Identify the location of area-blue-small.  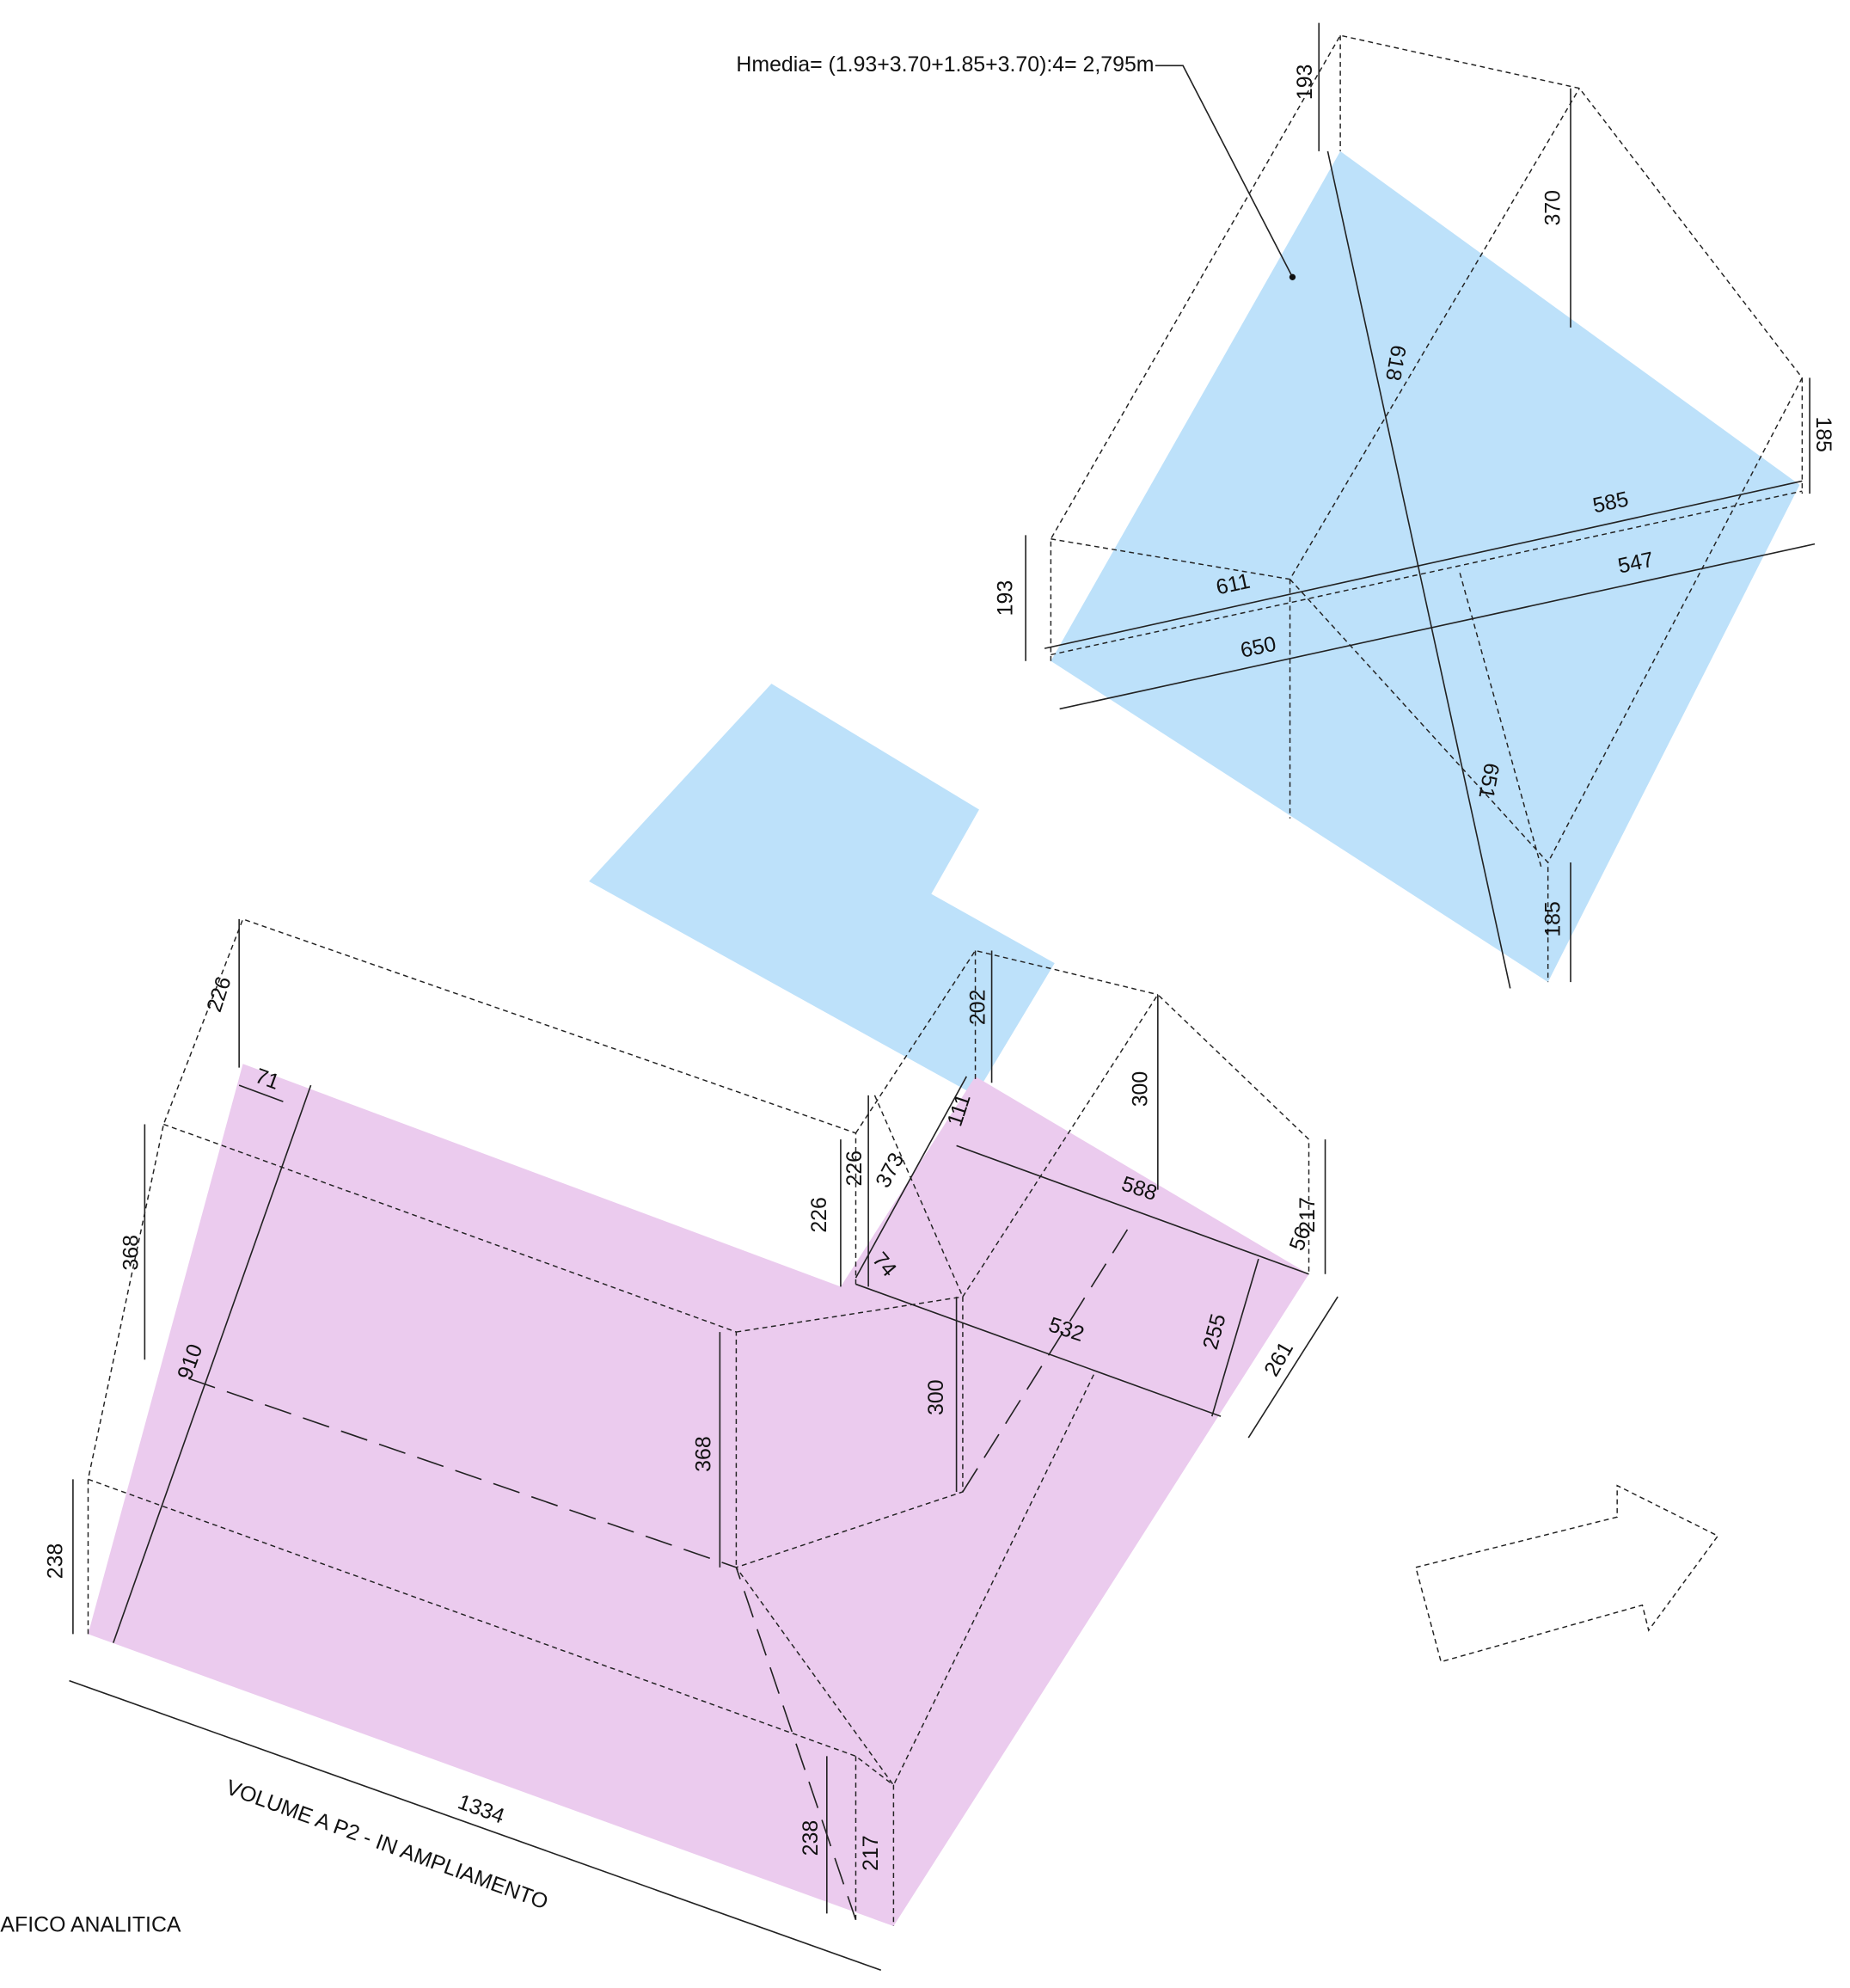
(822, 889).